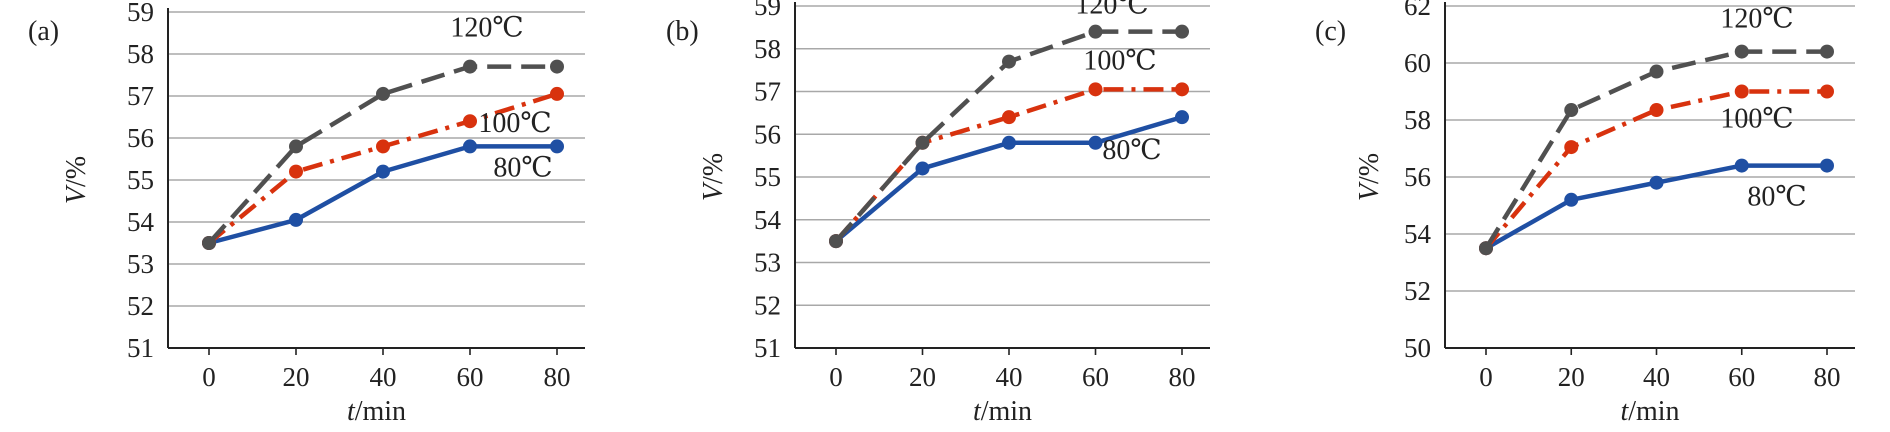 Image resolution: width=1890 pixels, height=432 pixels. I want to click on y-tick-label: 55, so click(767, 177).